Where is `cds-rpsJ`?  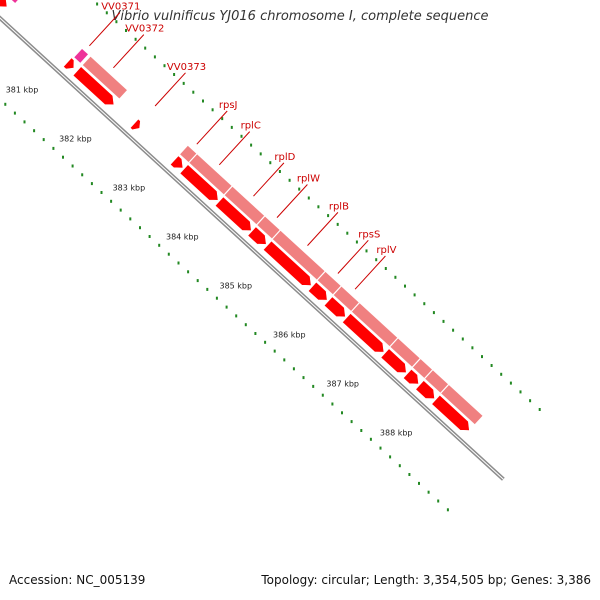
cds-rpsJ is located at coordinates (176, 162).